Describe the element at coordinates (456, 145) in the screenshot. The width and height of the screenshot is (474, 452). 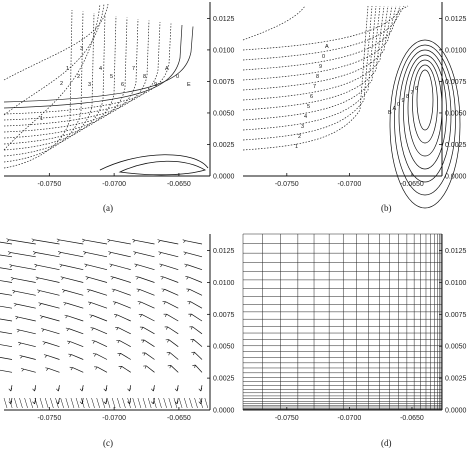
I see `y-tick-label: 0.0025` at that location.